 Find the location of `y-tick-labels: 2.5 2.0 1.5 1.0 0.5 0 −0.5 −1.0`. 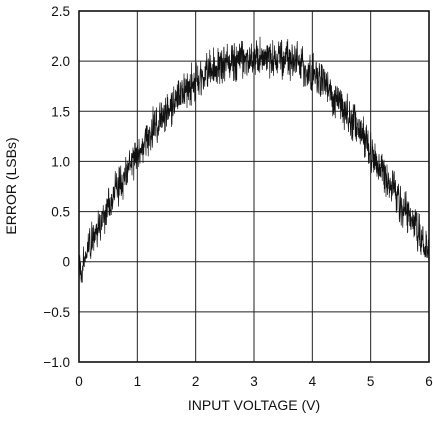

y-tick-labels: 2.5 2.0 1.5 1.0 0.5 0 −0.5 −1.0 is located at coordinates (56, 187).